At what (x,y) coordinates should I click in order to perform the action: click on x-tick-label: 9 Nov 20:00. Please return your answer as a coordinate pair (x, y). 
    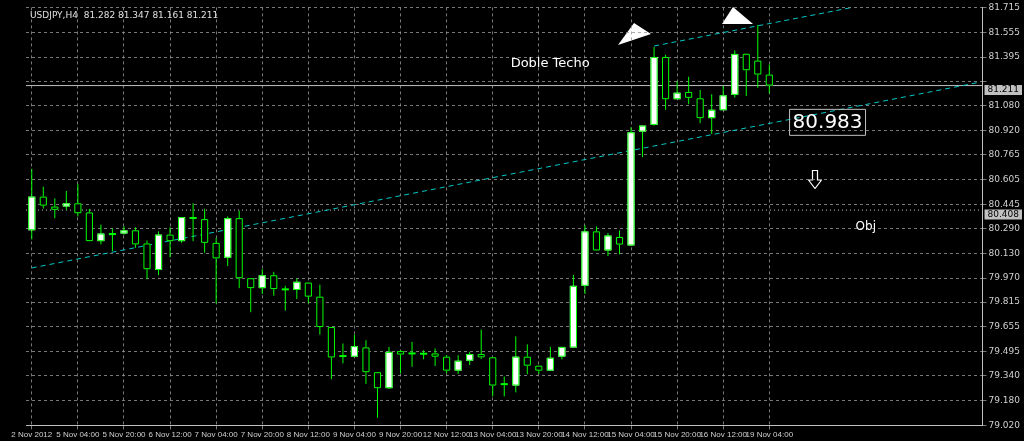
    Looking at the image, I should click on (400, 435).